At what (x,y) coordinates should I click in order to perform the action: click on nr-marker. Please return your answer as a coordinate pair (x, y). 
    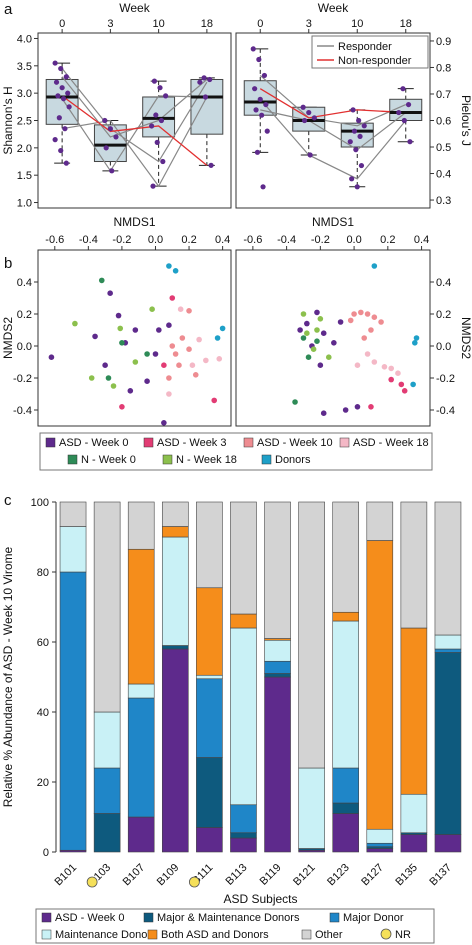
    Looking at the image, I should click on (194, 882).